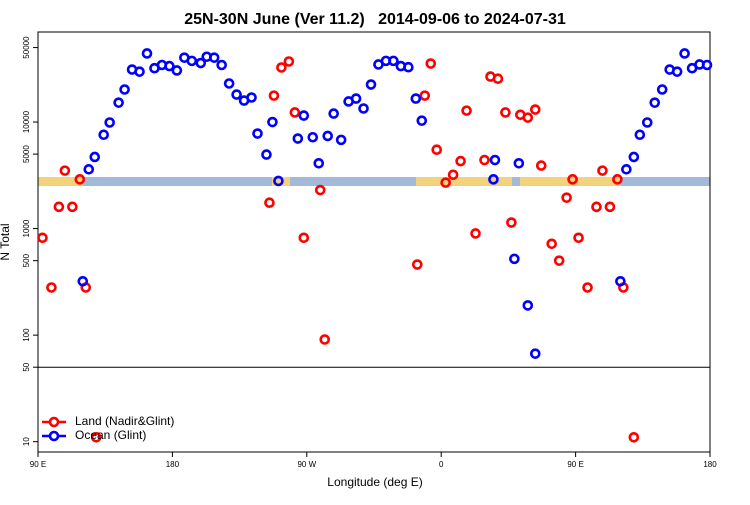 Image resolution: width=750 pixels, height=505 pixels. What do you see at coordinates (26, 154) in the screenshot?
I see `y-tick-label: 5000` at bounding box center [26, 154].